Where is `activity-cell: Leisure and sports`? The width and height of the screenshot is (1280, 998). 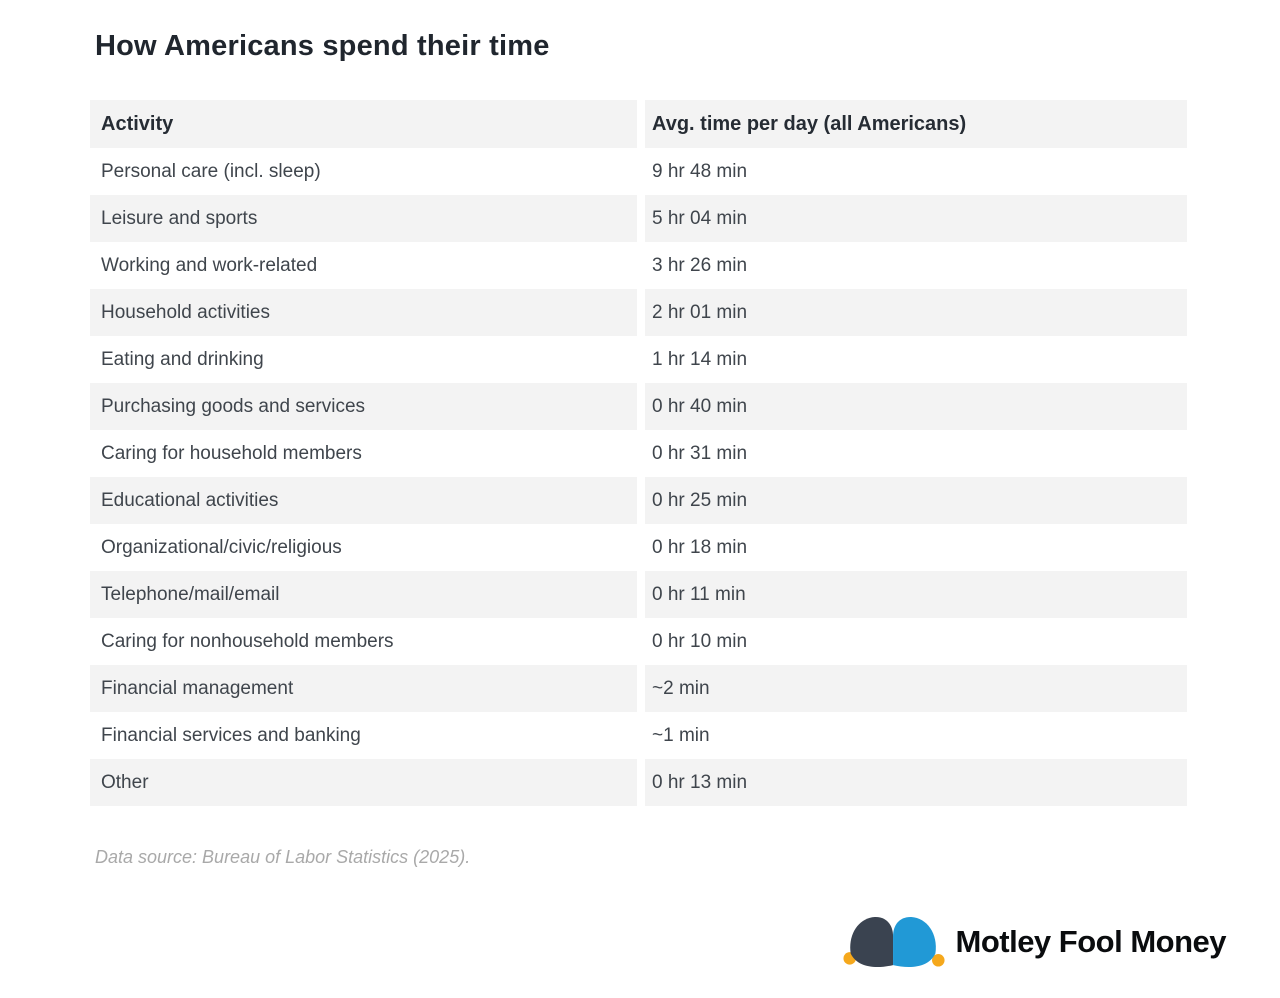 activity-cell: Leisure and sports is located at coordinates (363, 218).